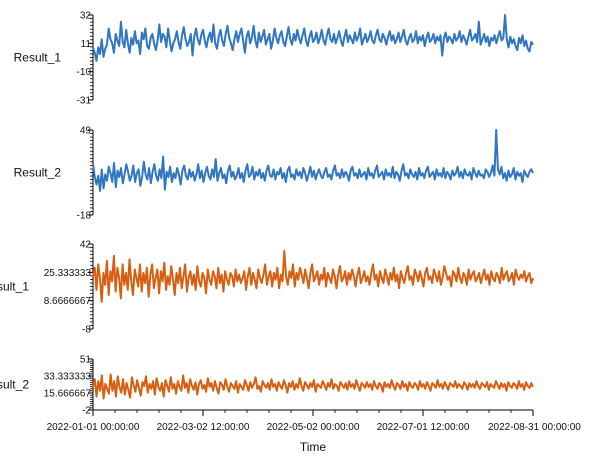 The width and height of the screenshot is (610, 460). Describe the element at coordinates (68, 377) in the screenshot. I see `y-tick-label: 33.333333` at that location.